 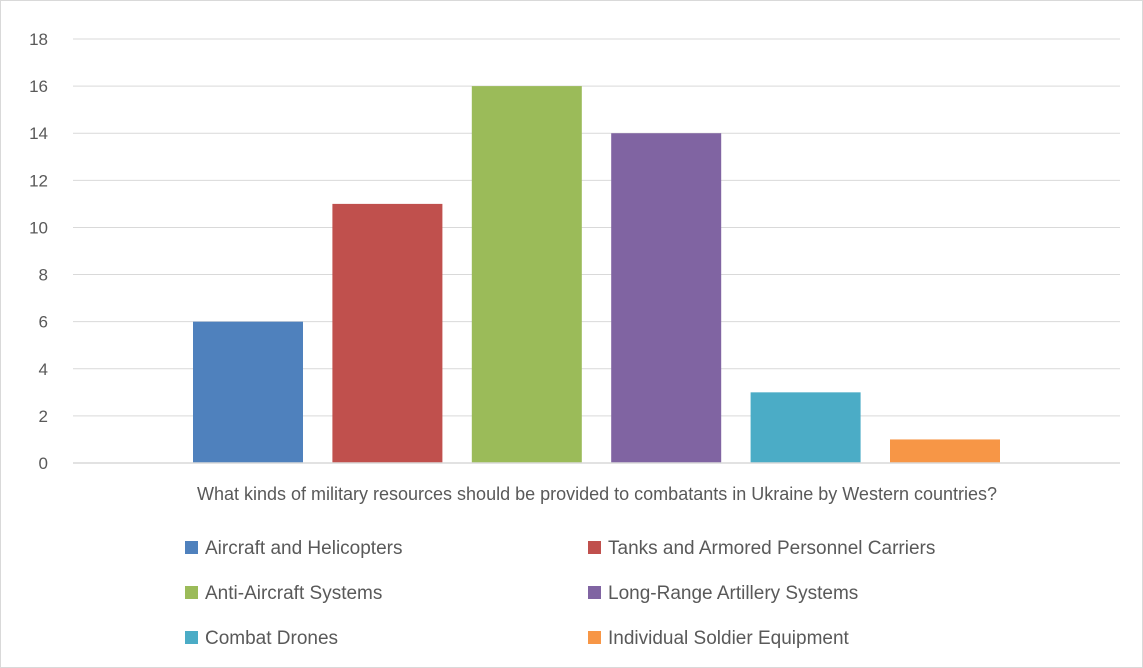 What do you see at coordinates (729, 638) in the screenshot?
I see `legend-label: Individual Soldier Equipment` at bounding box center [729, 638].